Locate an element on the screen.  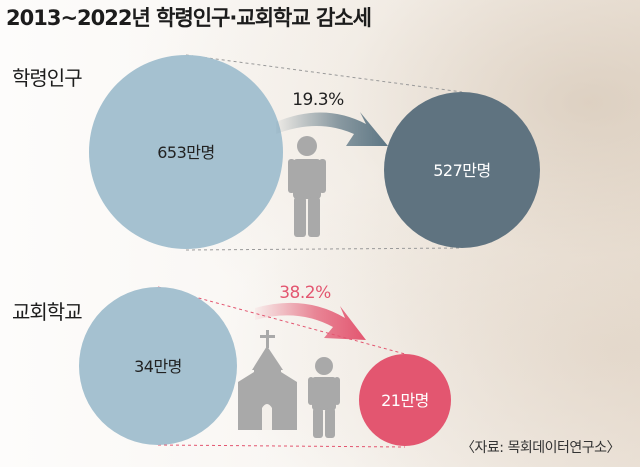
source-note: 〈자료: 목회데이터연구소〉 is located at coordinates (540, 448).